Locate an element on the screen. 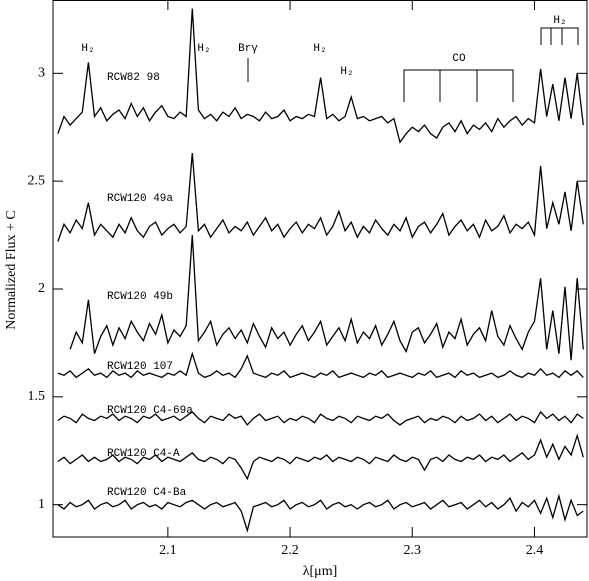 The width and height of the screenshot is (589, 581). series-label: RCW82 98 is located at coordinates (133, 78).